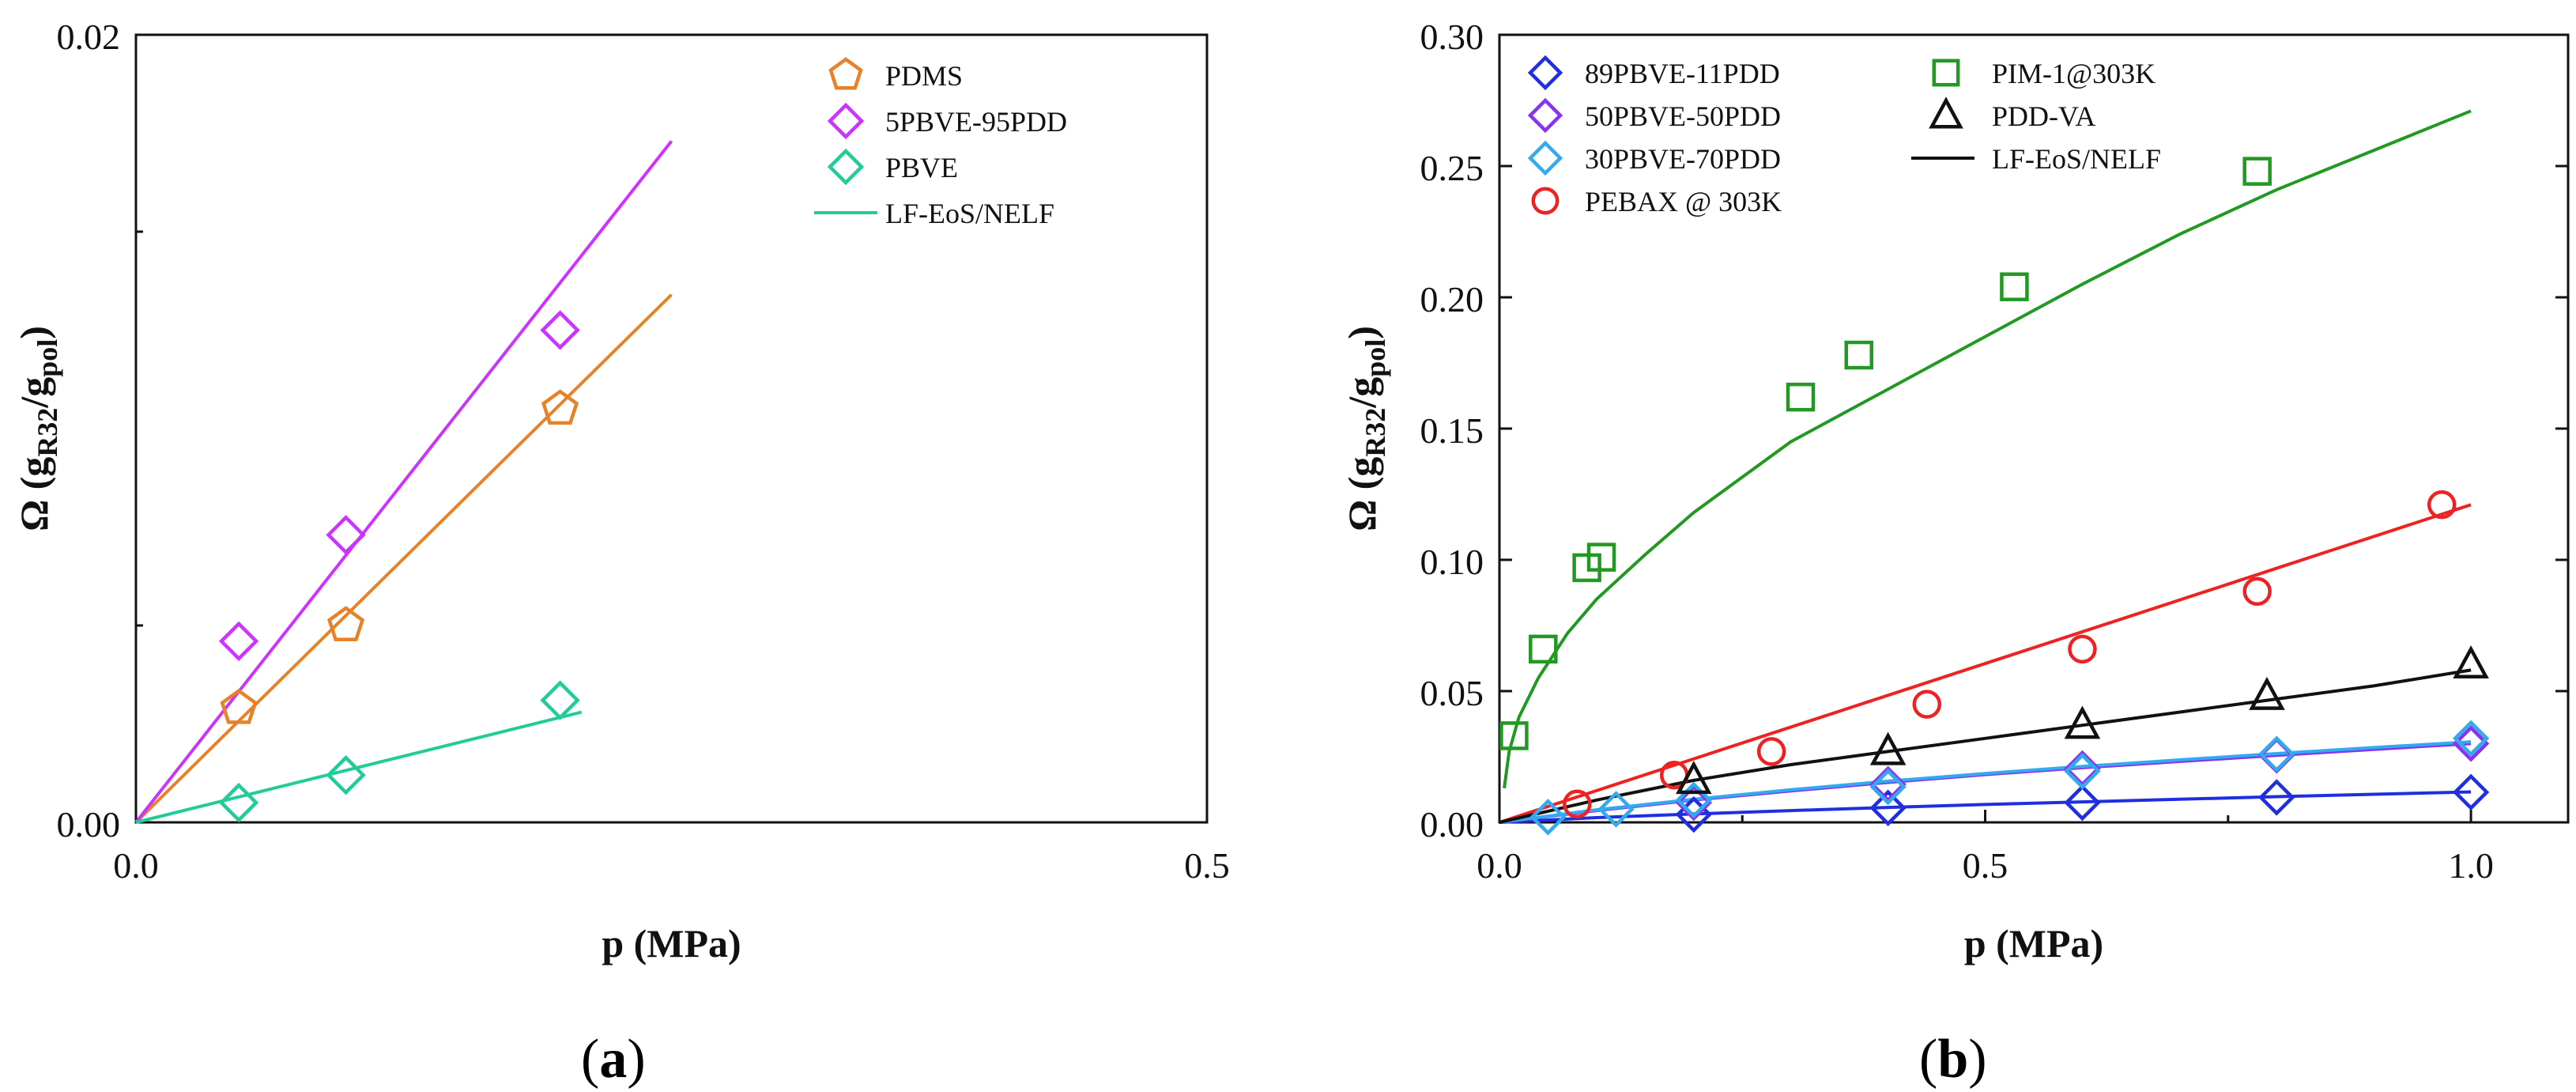 The image size is (2576, 1092). Describe the element at coordinates (2471, 865) in the screenshot. I see `panel-b-x-tick-label: 1.0` at that location.